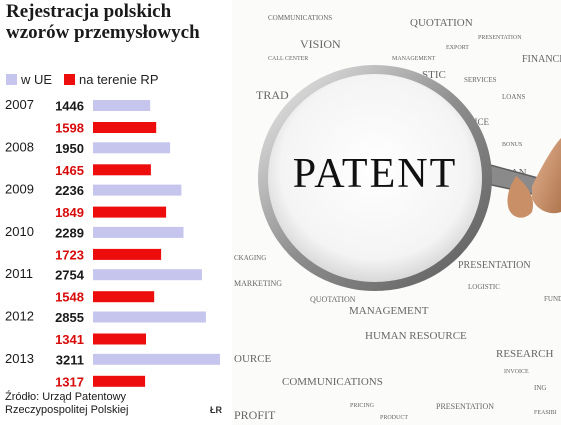 The image size is (561, 425). Describe the element at coordinates (255, 415) in the screenshot. I see `photo-word: PROFIT` at that location.